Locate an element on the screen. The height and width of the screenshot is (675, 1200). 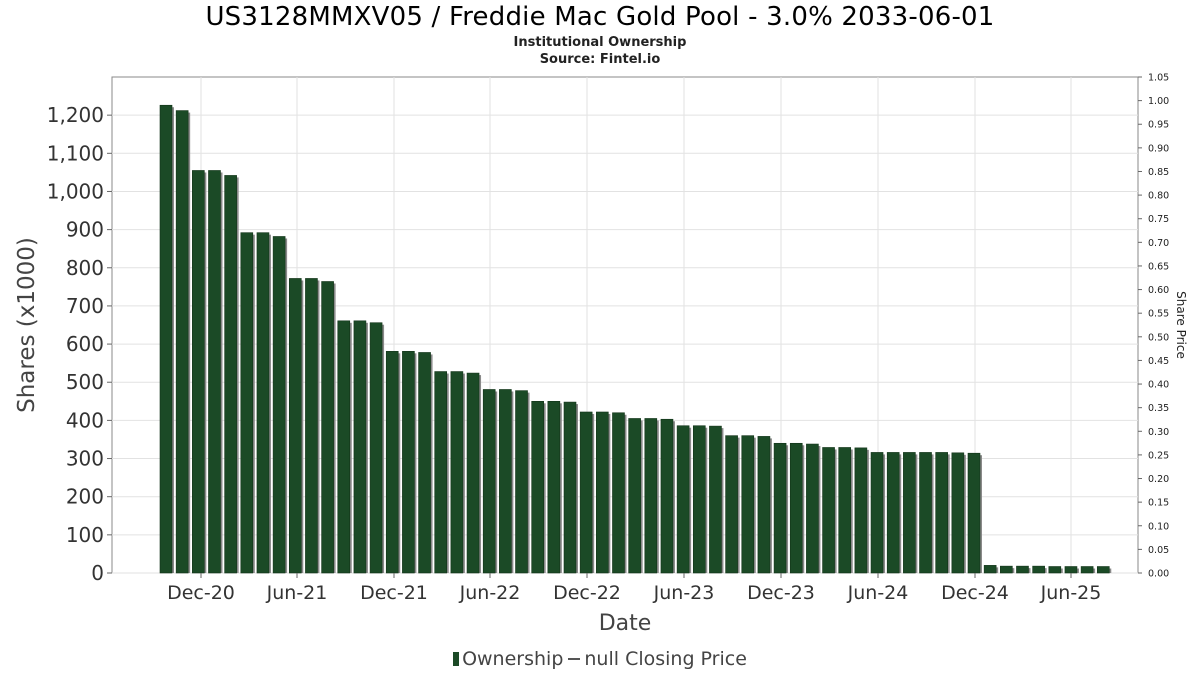
y2-tick-label: 0.35 is located at coordinates (1158, 408).